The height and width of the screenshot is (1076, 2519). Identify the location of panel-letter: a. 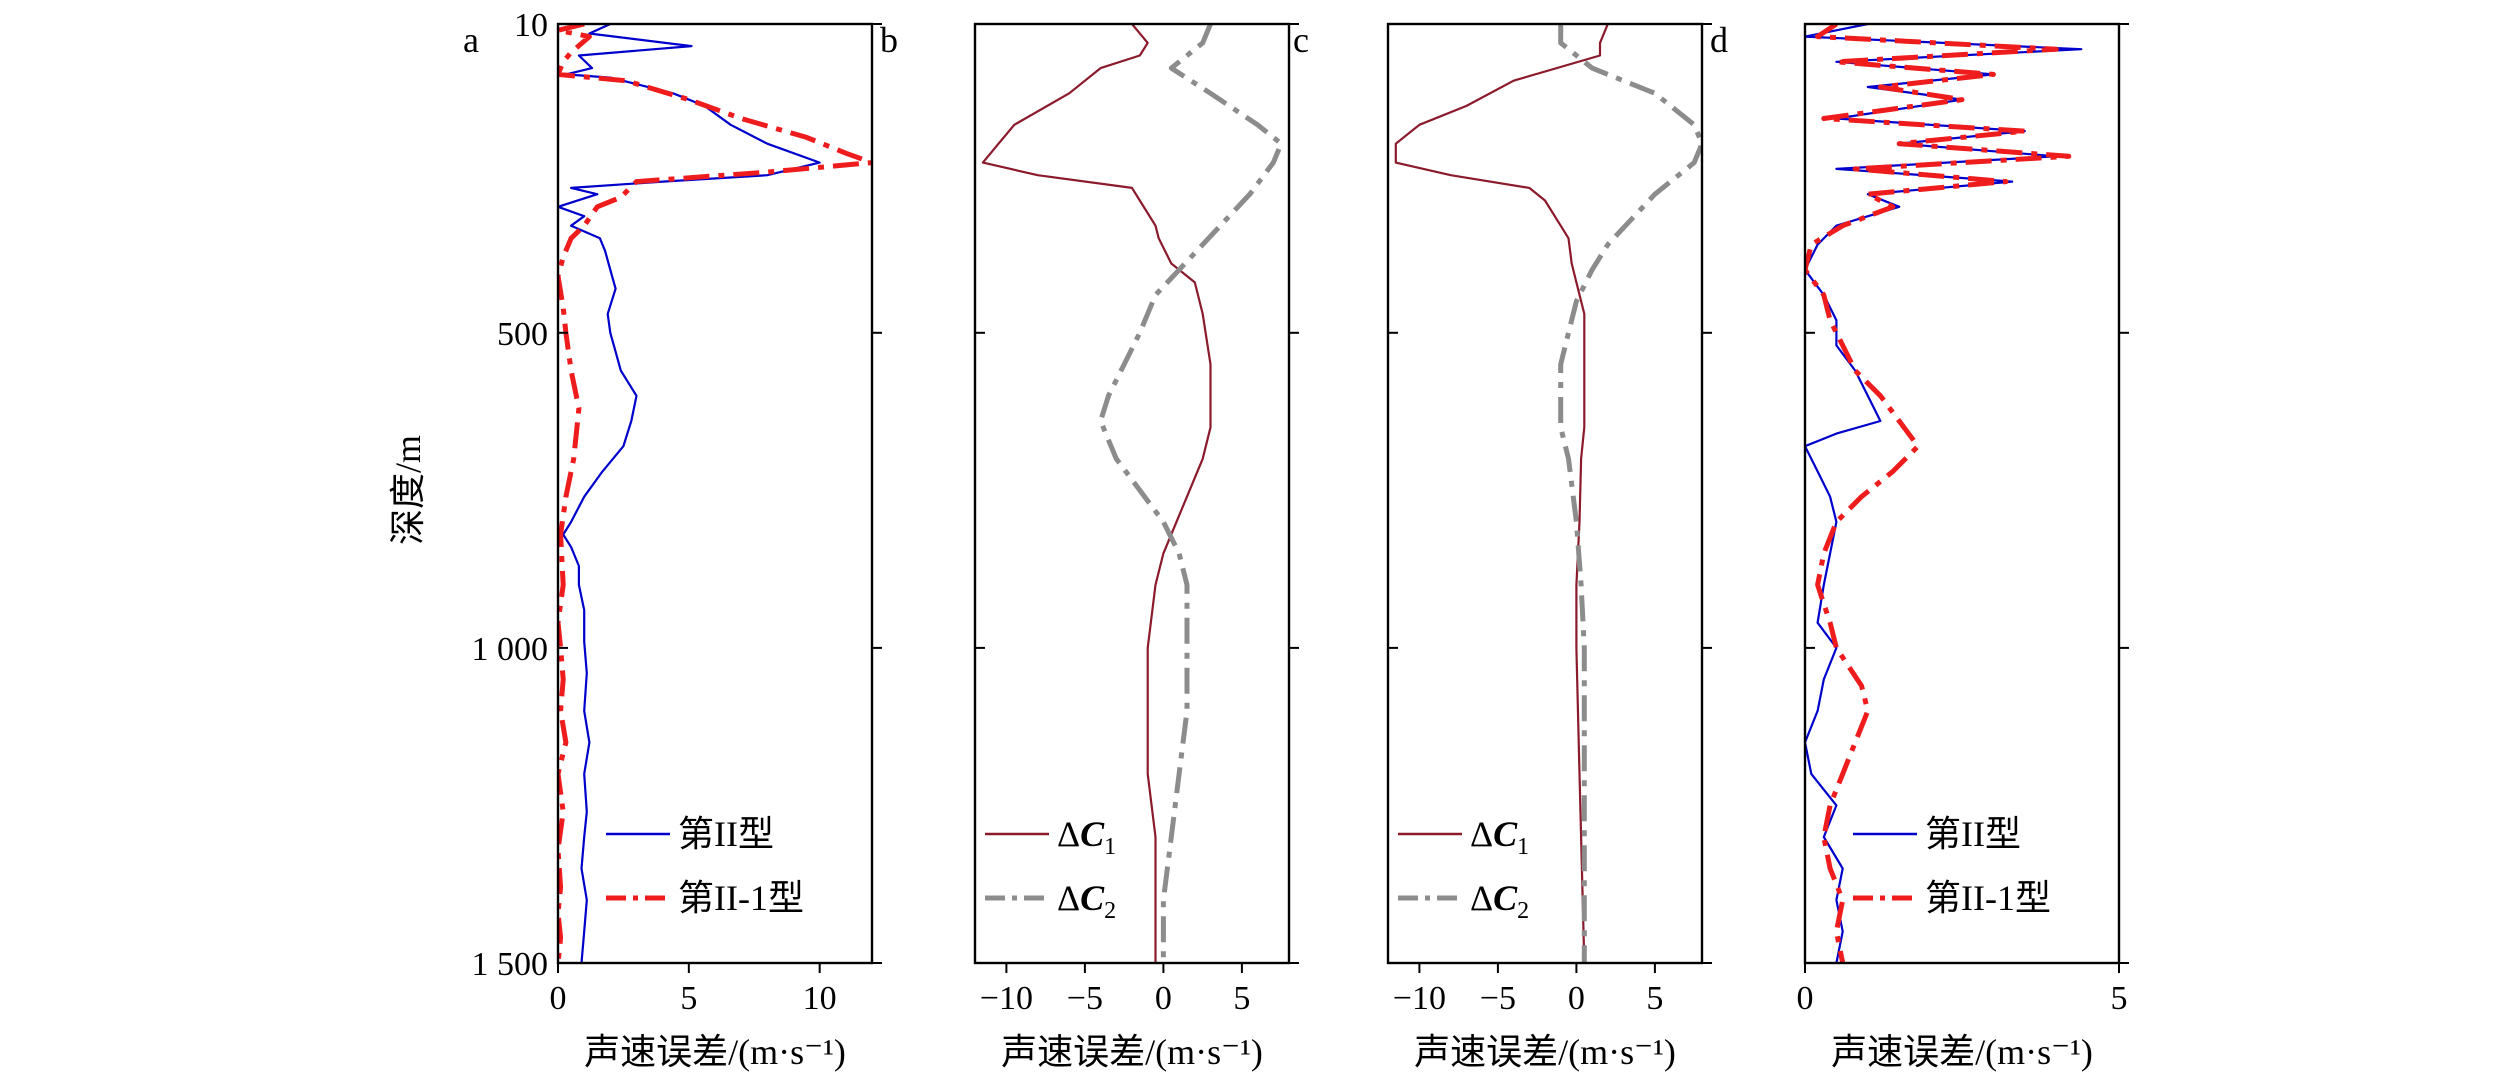
(471, 40).